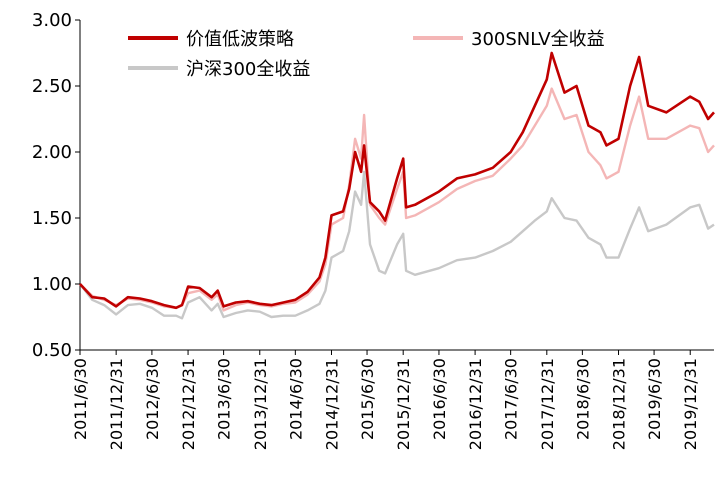  What do you see at coordinates (403, 404) in the screenshot?
I see `x-tick-label: 2015/12/31` at bounding box center [403, 404].